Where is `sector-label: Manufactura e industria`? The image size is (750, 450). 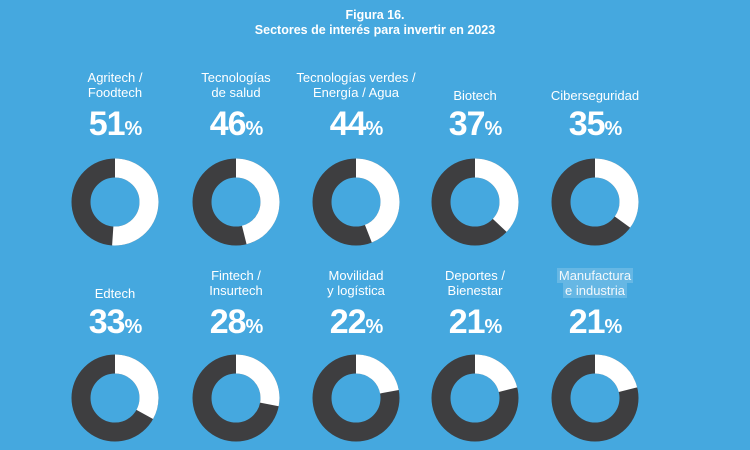
sector-label: Manufactura e industria is located at coordinates (595, 283).